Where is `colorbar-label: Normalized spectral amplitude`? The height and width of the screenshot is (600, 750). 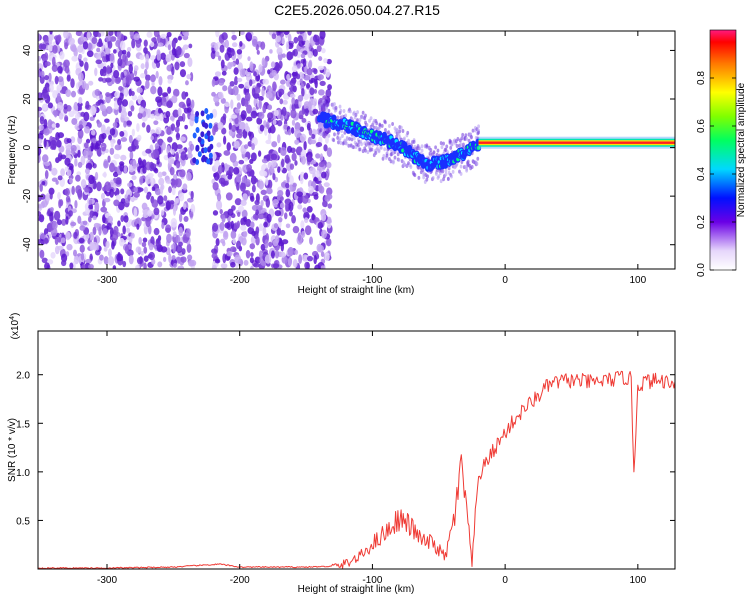
colorbar-label: Normalized spectral amplitude is located at coordinates (741, 149).